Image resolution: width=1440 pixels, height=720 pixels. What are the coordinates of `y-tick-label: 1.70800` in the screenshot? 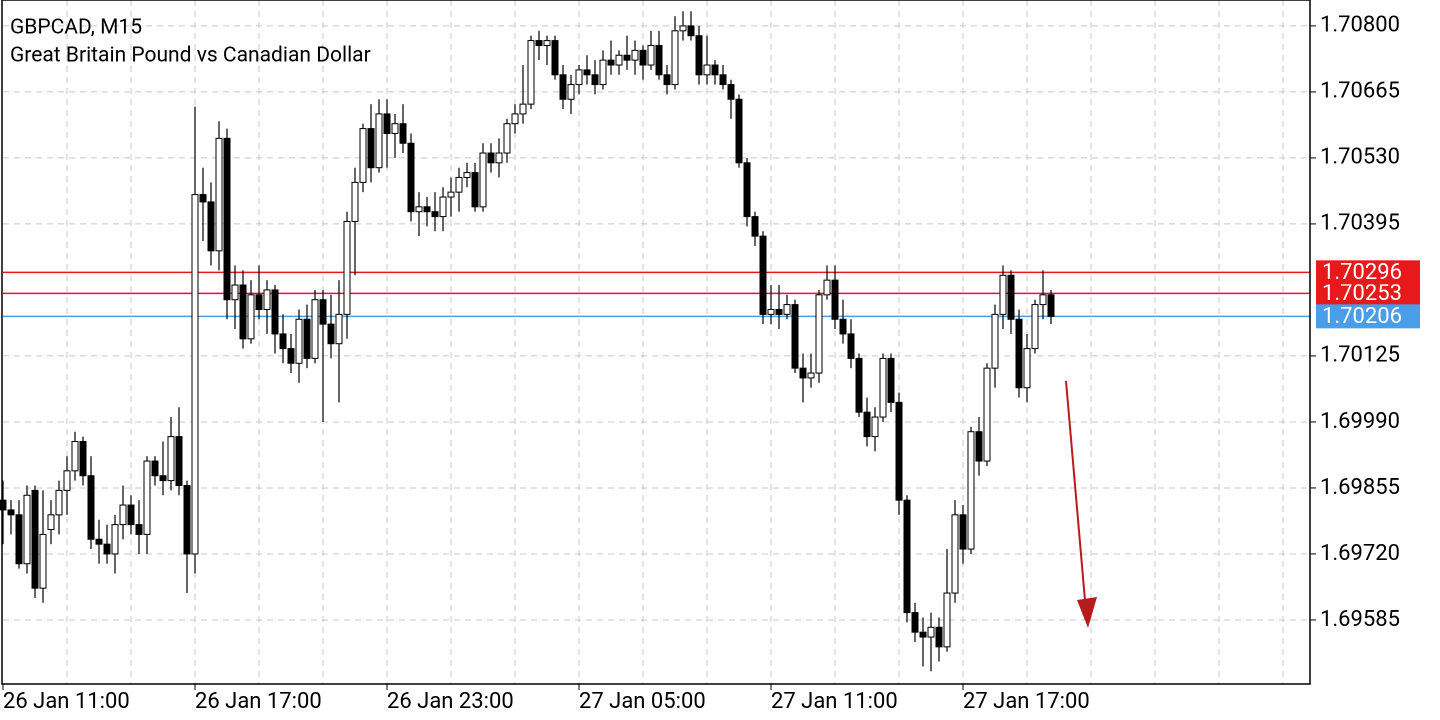 It's located at (1360, 25).